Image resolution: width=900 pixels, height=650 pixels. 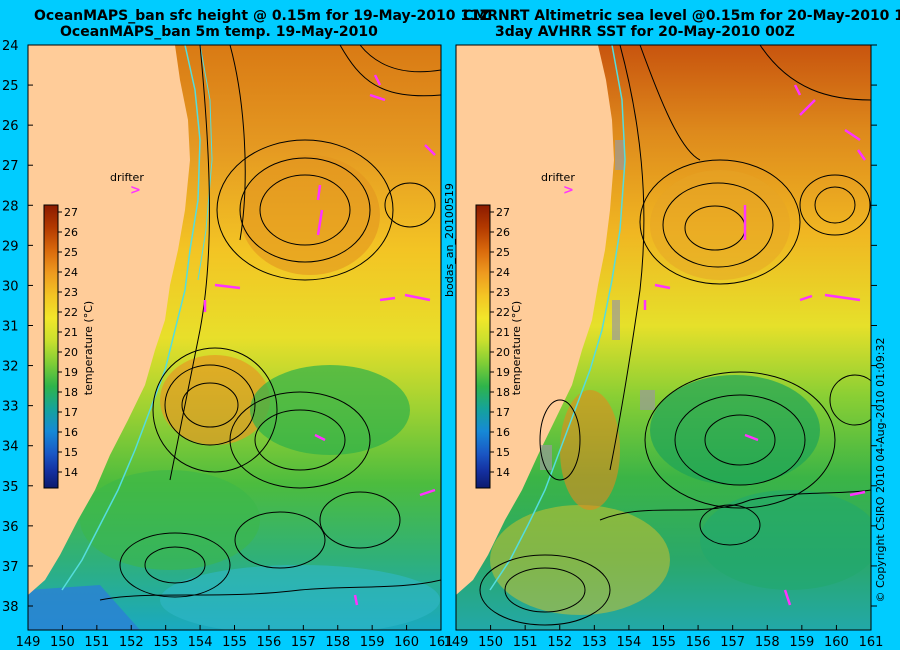 I want to click on left-drifter-label: drifter, so click(x=127, y=177).